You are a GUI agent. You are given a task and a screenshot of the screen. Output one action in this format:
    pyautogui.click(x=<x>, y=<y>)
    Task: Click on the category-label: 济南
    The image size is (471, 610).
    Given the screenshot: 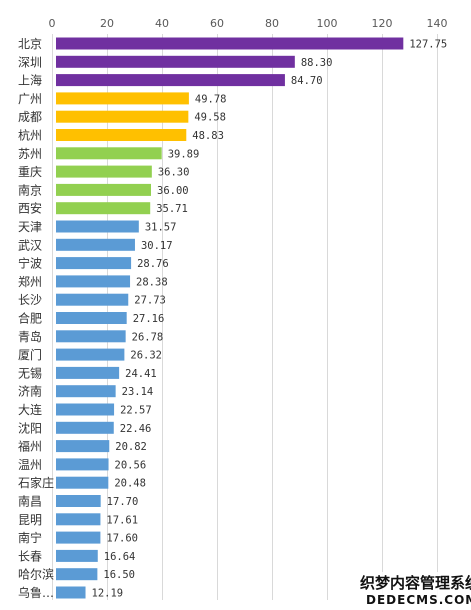 What is the action you would take?
    pyautogui.click(x=30, y=391)
    